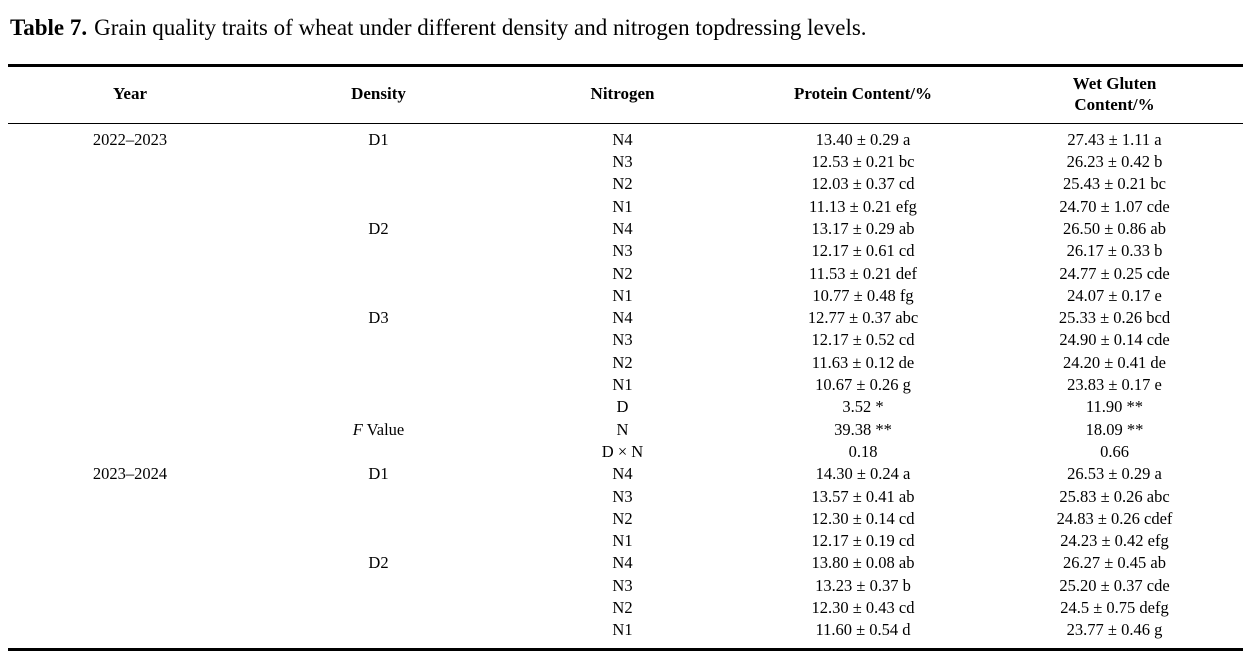  What do you see at coordinates (625, 497) in the screenshot?
I see `table-row: N3 13.57 ± 0.41 ab 25.83 ± 0.26 abc` at bounding box center [625, 497].